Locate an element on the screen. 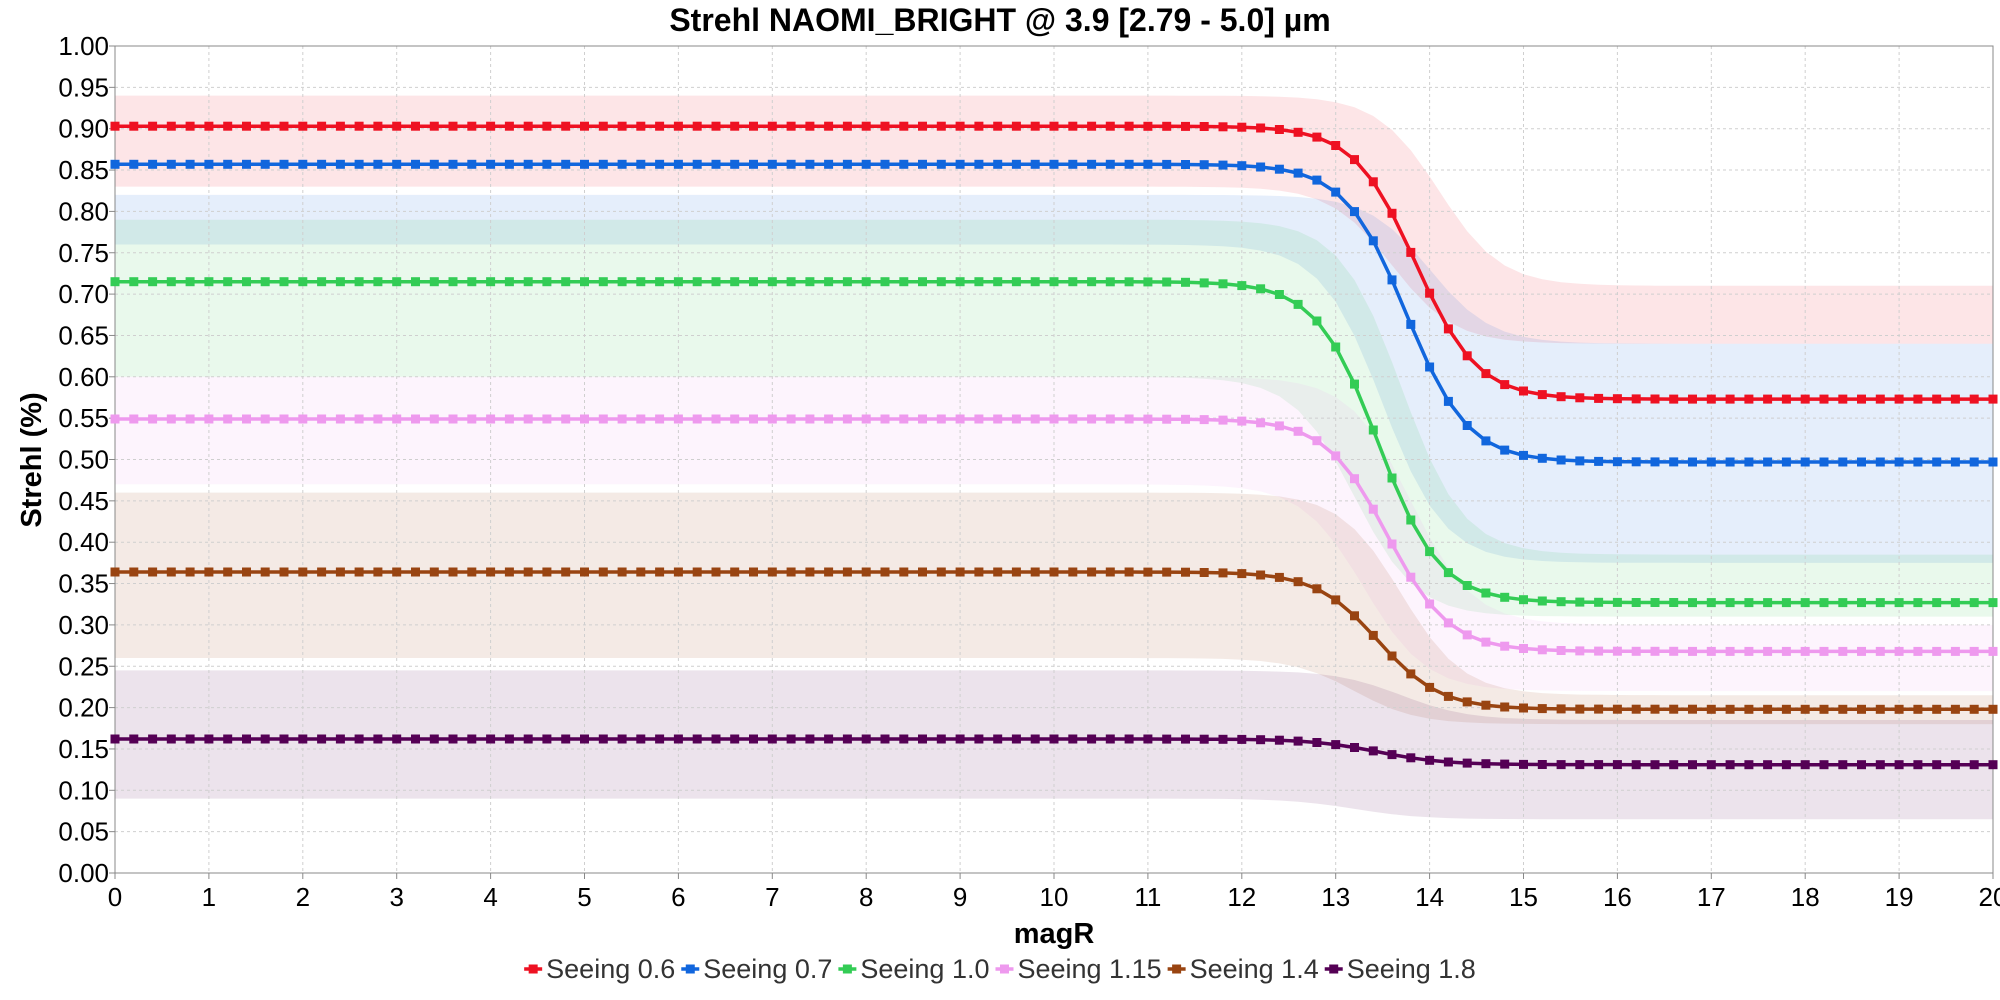  x-tick-label: 14 is located at coordinates (1429, 897).